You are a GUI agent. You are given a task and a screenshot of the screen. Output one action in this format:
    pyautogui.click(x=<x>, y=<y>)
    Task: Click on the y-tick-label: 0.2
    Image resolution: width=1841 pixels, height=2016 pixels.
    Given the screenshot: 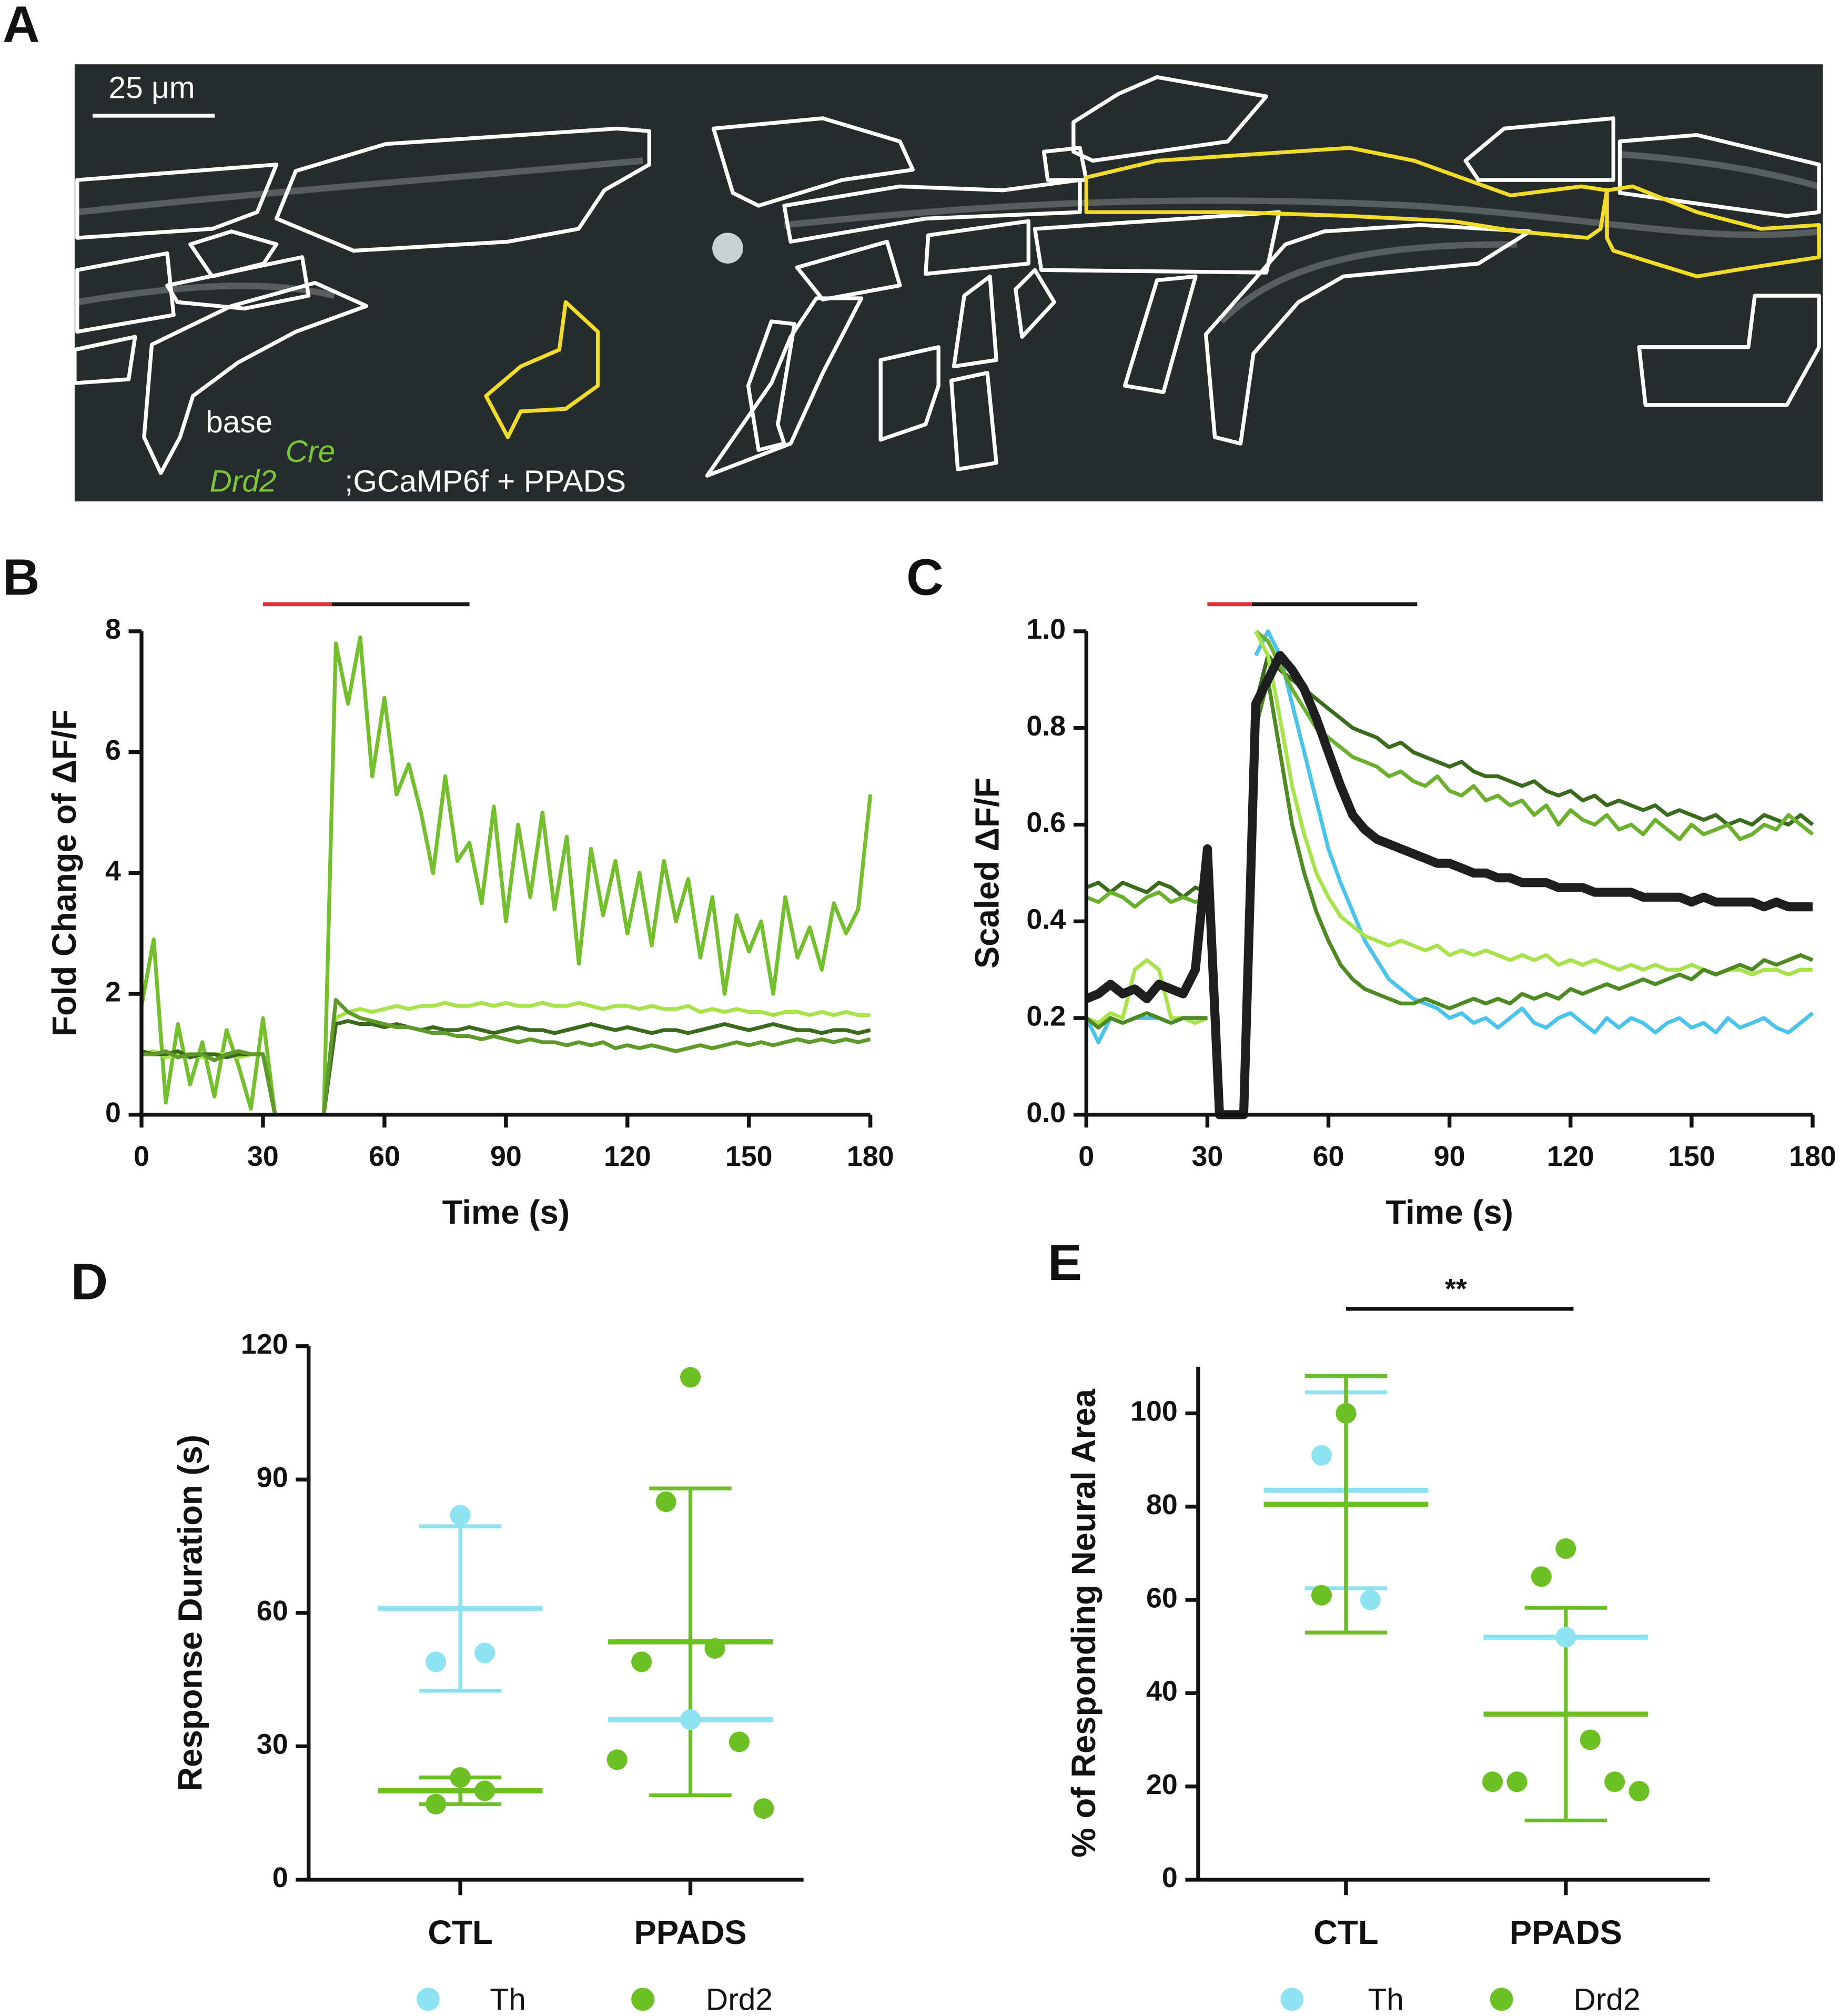 What is the action you would take?
    pyautogui.click(x=1046, y=1016)
    